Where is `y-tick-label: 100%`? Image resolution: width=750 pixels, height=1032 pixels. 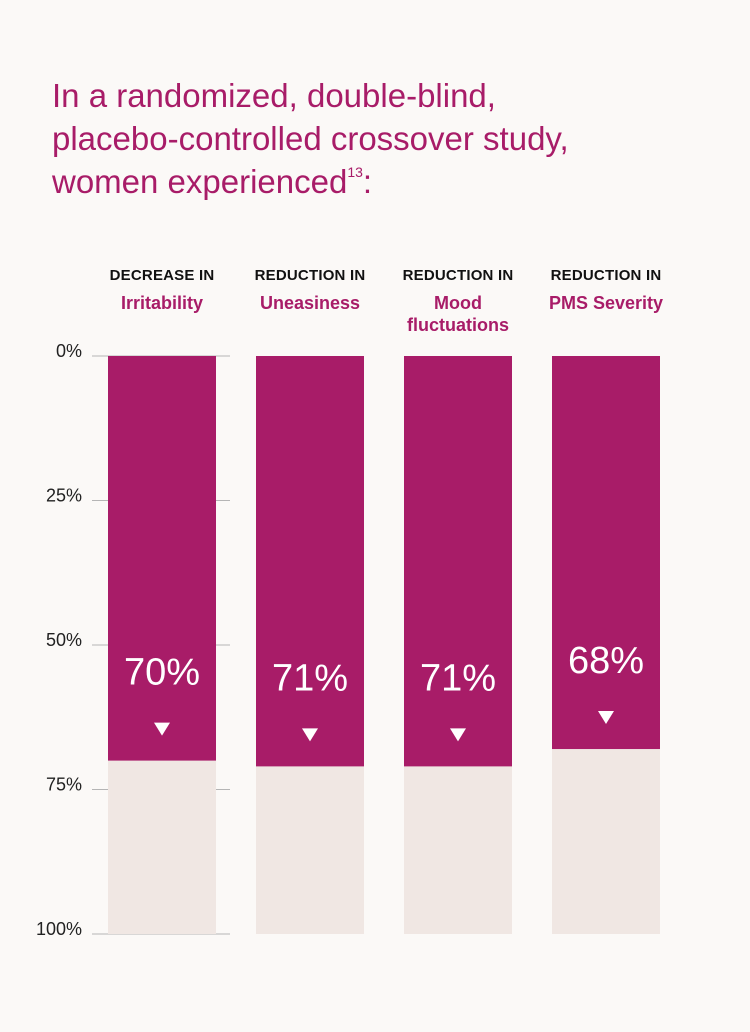
y-tick-label: 100% is located at coordinates (59, 929).